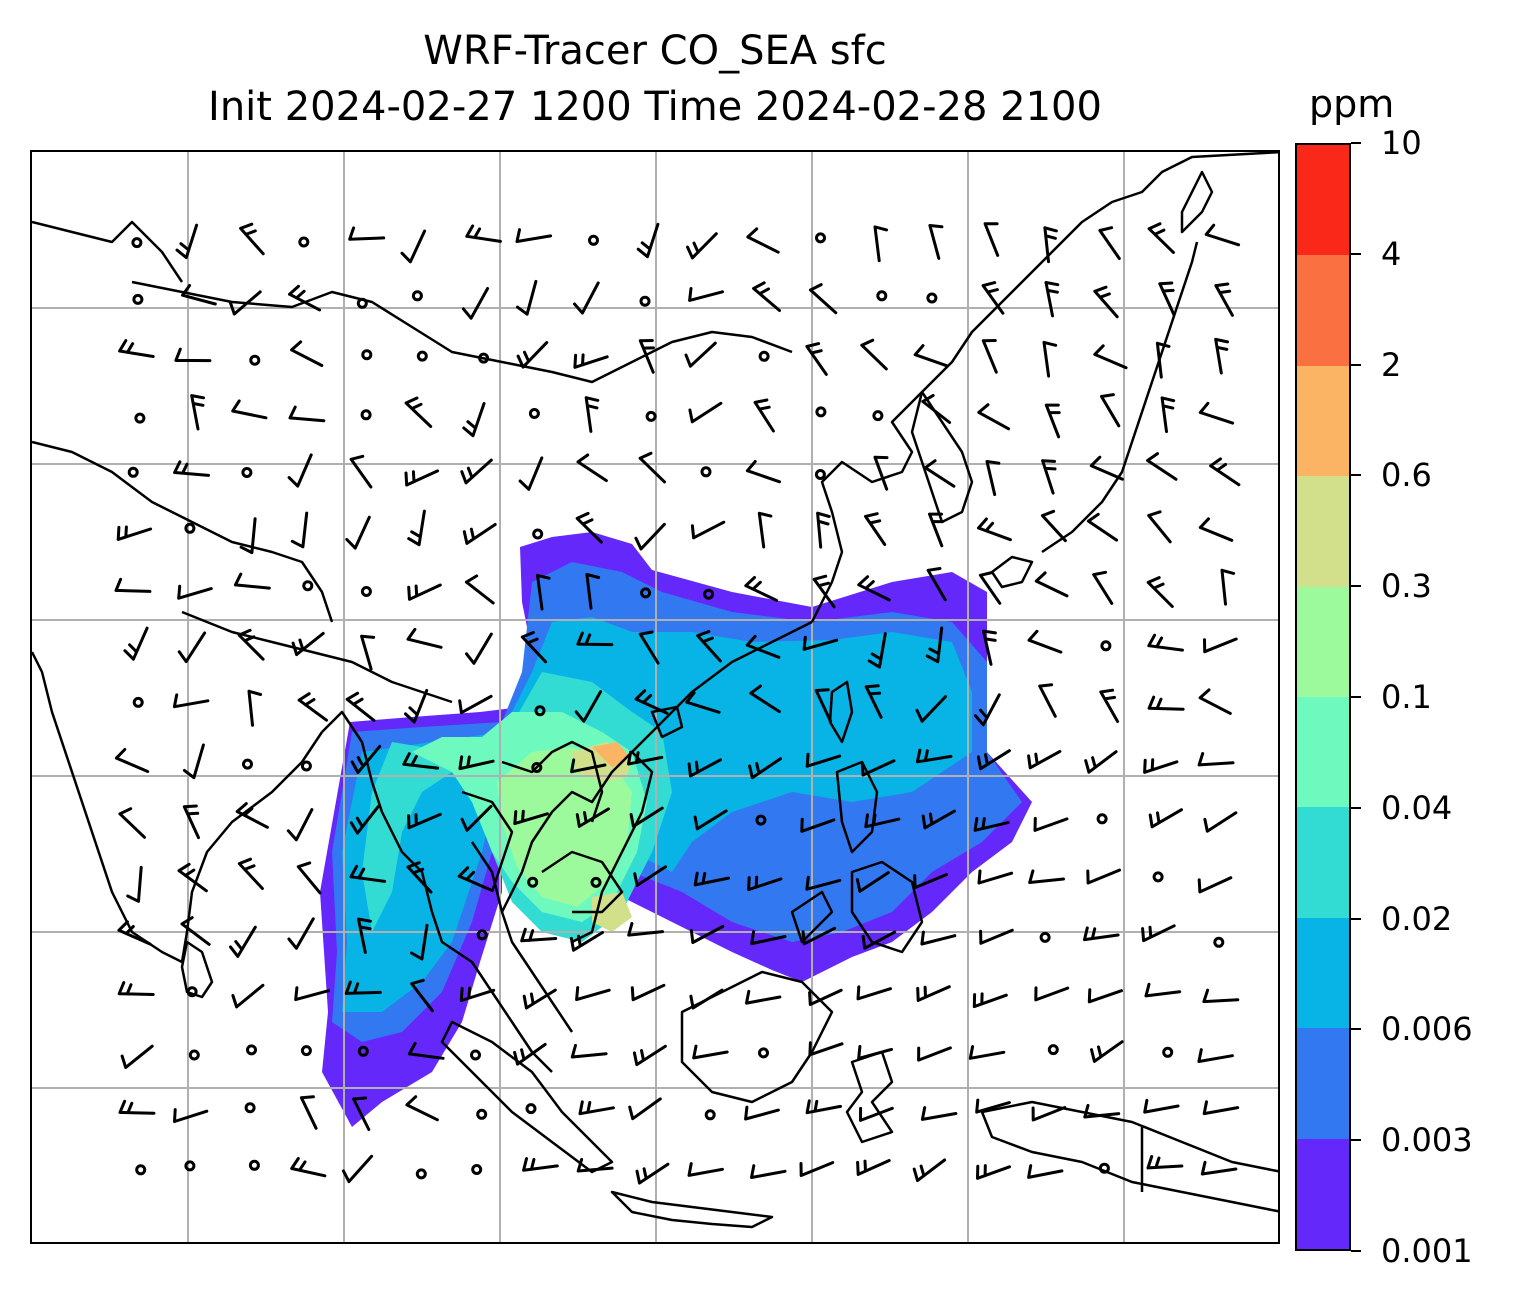  Describe the element at coordinates (722, 686) in the screenshot. I see `vietnam-coast` at that location.